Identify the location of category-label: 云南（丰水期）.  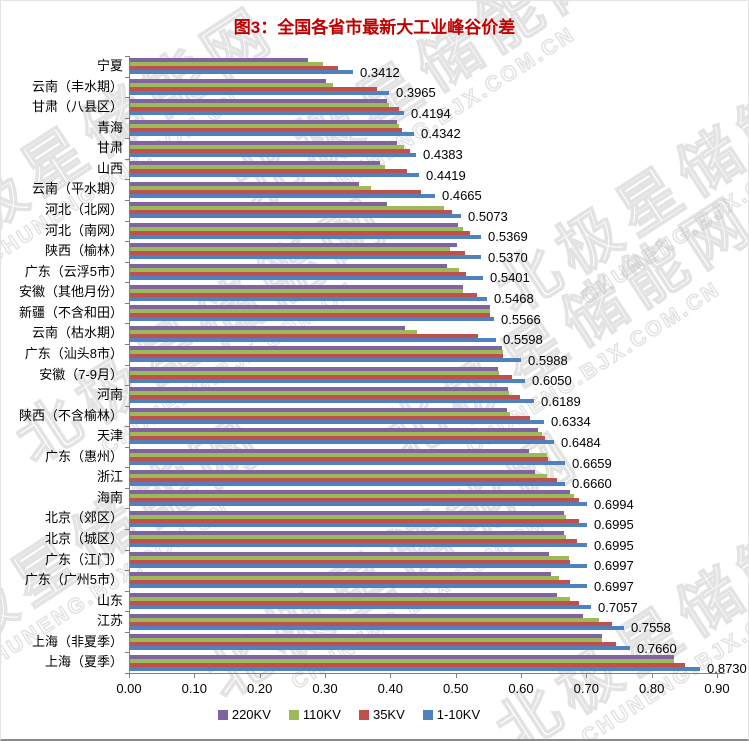
(77, 86).